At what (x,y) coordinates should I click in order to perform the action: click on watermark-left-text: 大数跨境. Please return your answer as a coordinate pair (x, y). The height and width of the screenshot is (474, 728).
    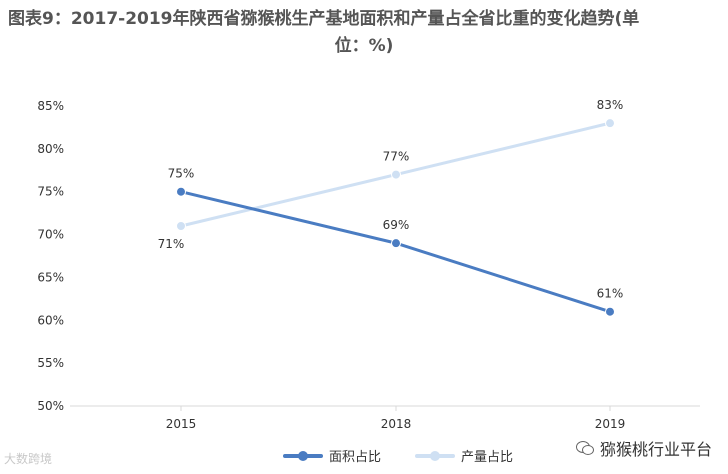
    Looking at the image, I should click on (28, 459).